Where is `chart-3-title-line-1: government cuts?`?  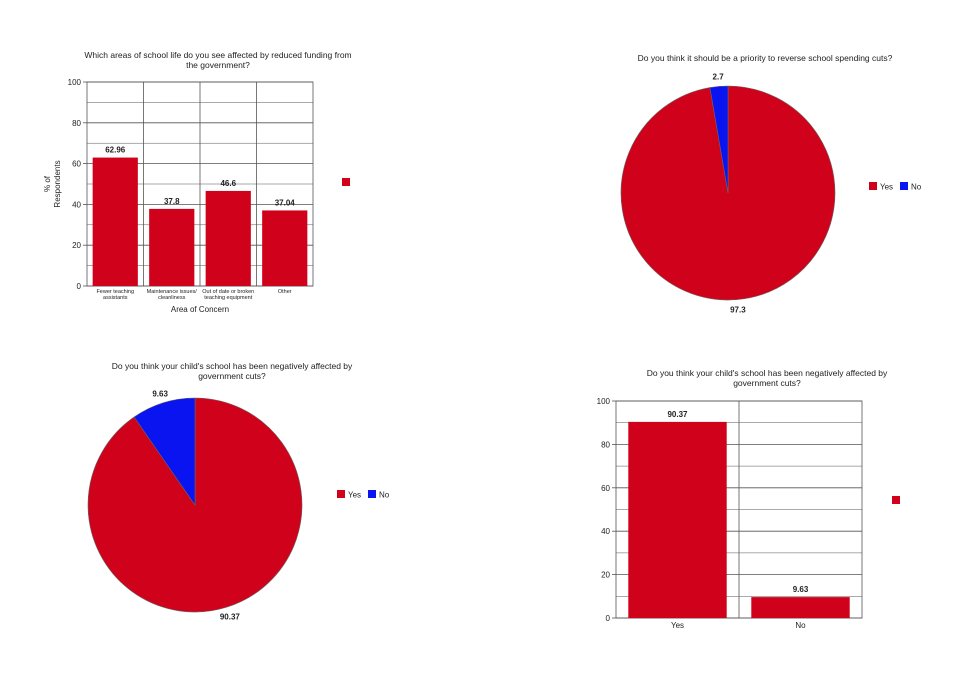
chart-3-title-line-1: government cuts? is located at coordinates (767, 383).